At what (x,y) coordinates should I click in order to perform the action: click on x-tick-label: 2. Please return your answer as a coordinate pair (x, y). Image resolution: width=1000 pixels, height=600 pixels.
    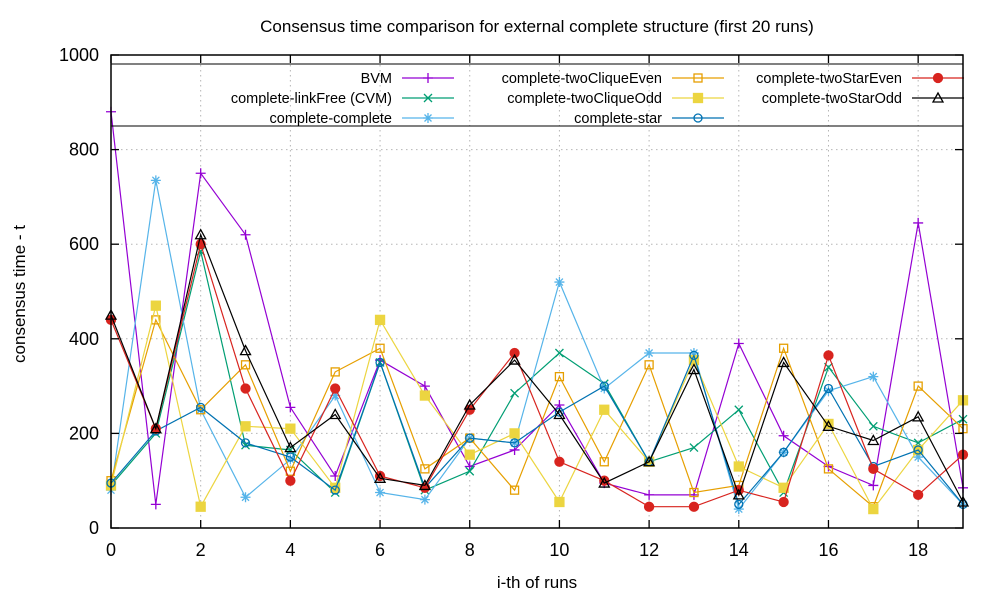
    Looking at the image, I should click on (201, 550).